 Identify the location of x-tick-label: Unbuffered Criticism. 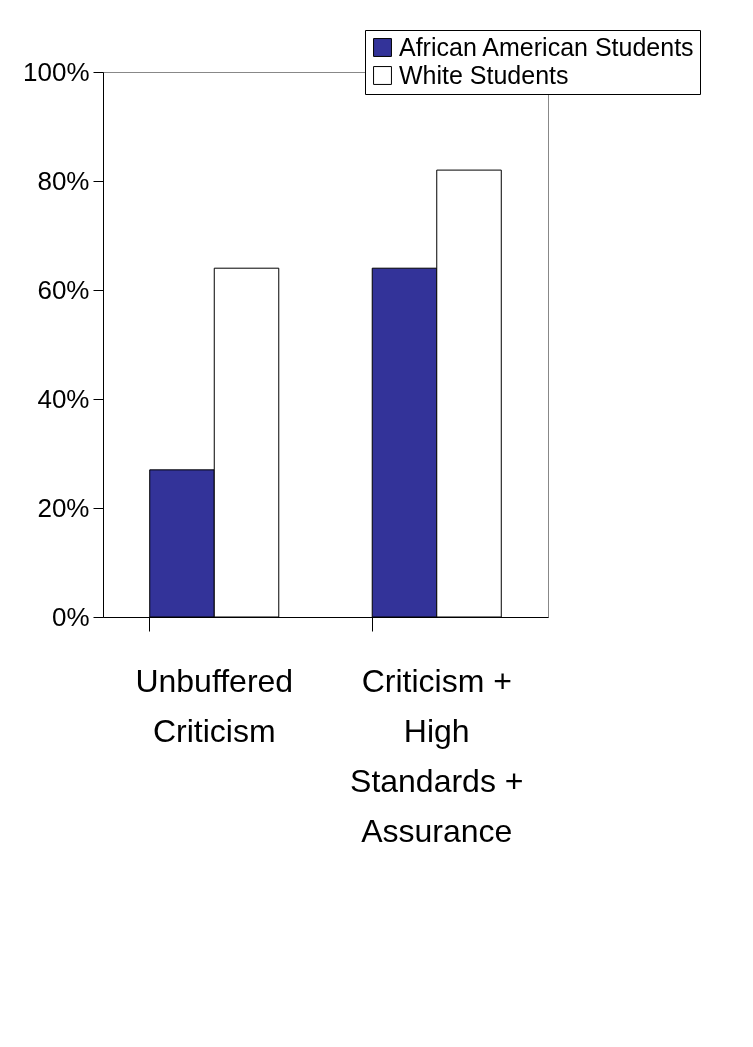
(214, 705).